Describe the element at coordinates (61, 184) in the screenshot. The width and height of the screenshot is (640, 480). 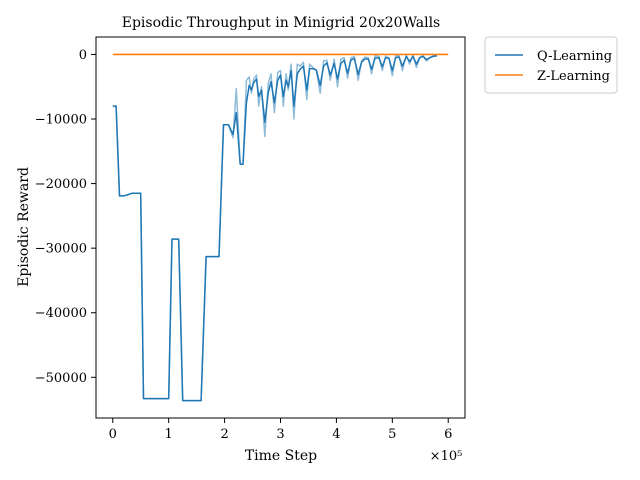
I see `y-tick-label: −20000` at that location.